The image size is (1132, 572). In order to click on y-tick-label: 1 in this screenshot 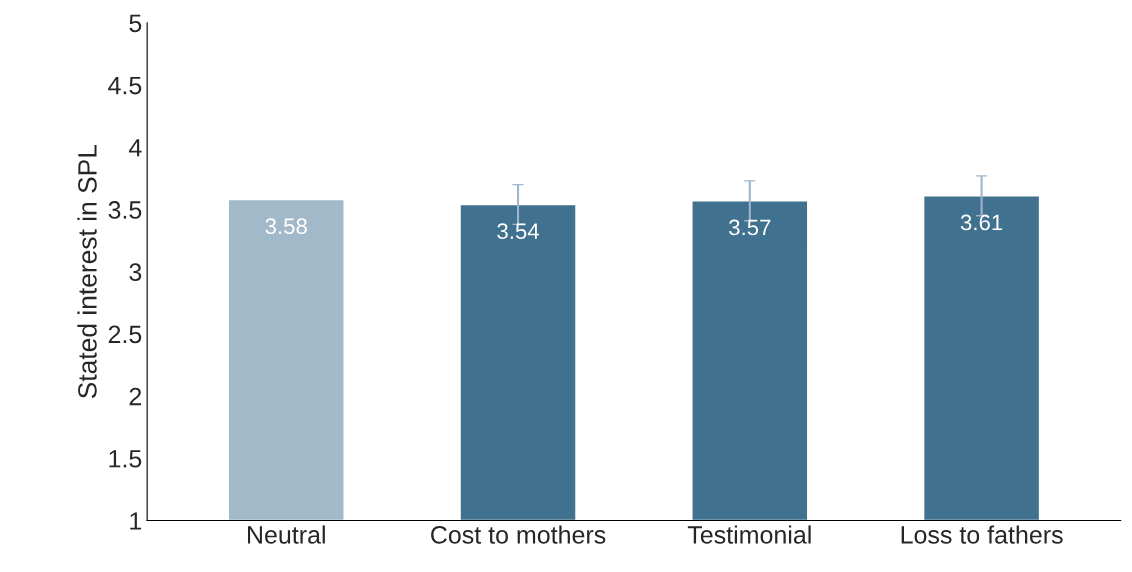, I will do `click(136, 521)`.